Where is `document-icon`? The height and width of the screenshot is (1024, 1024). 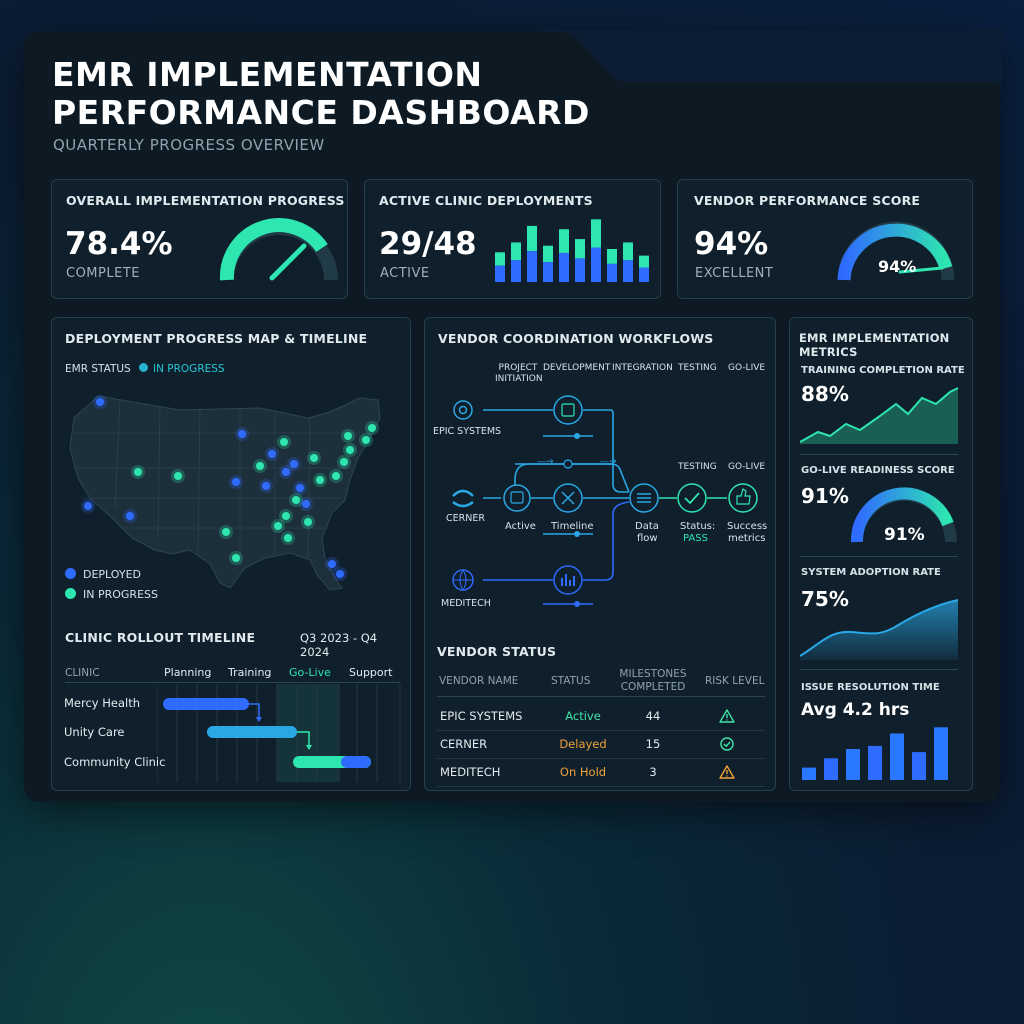 document-icon is located at coordinates (568, 410).